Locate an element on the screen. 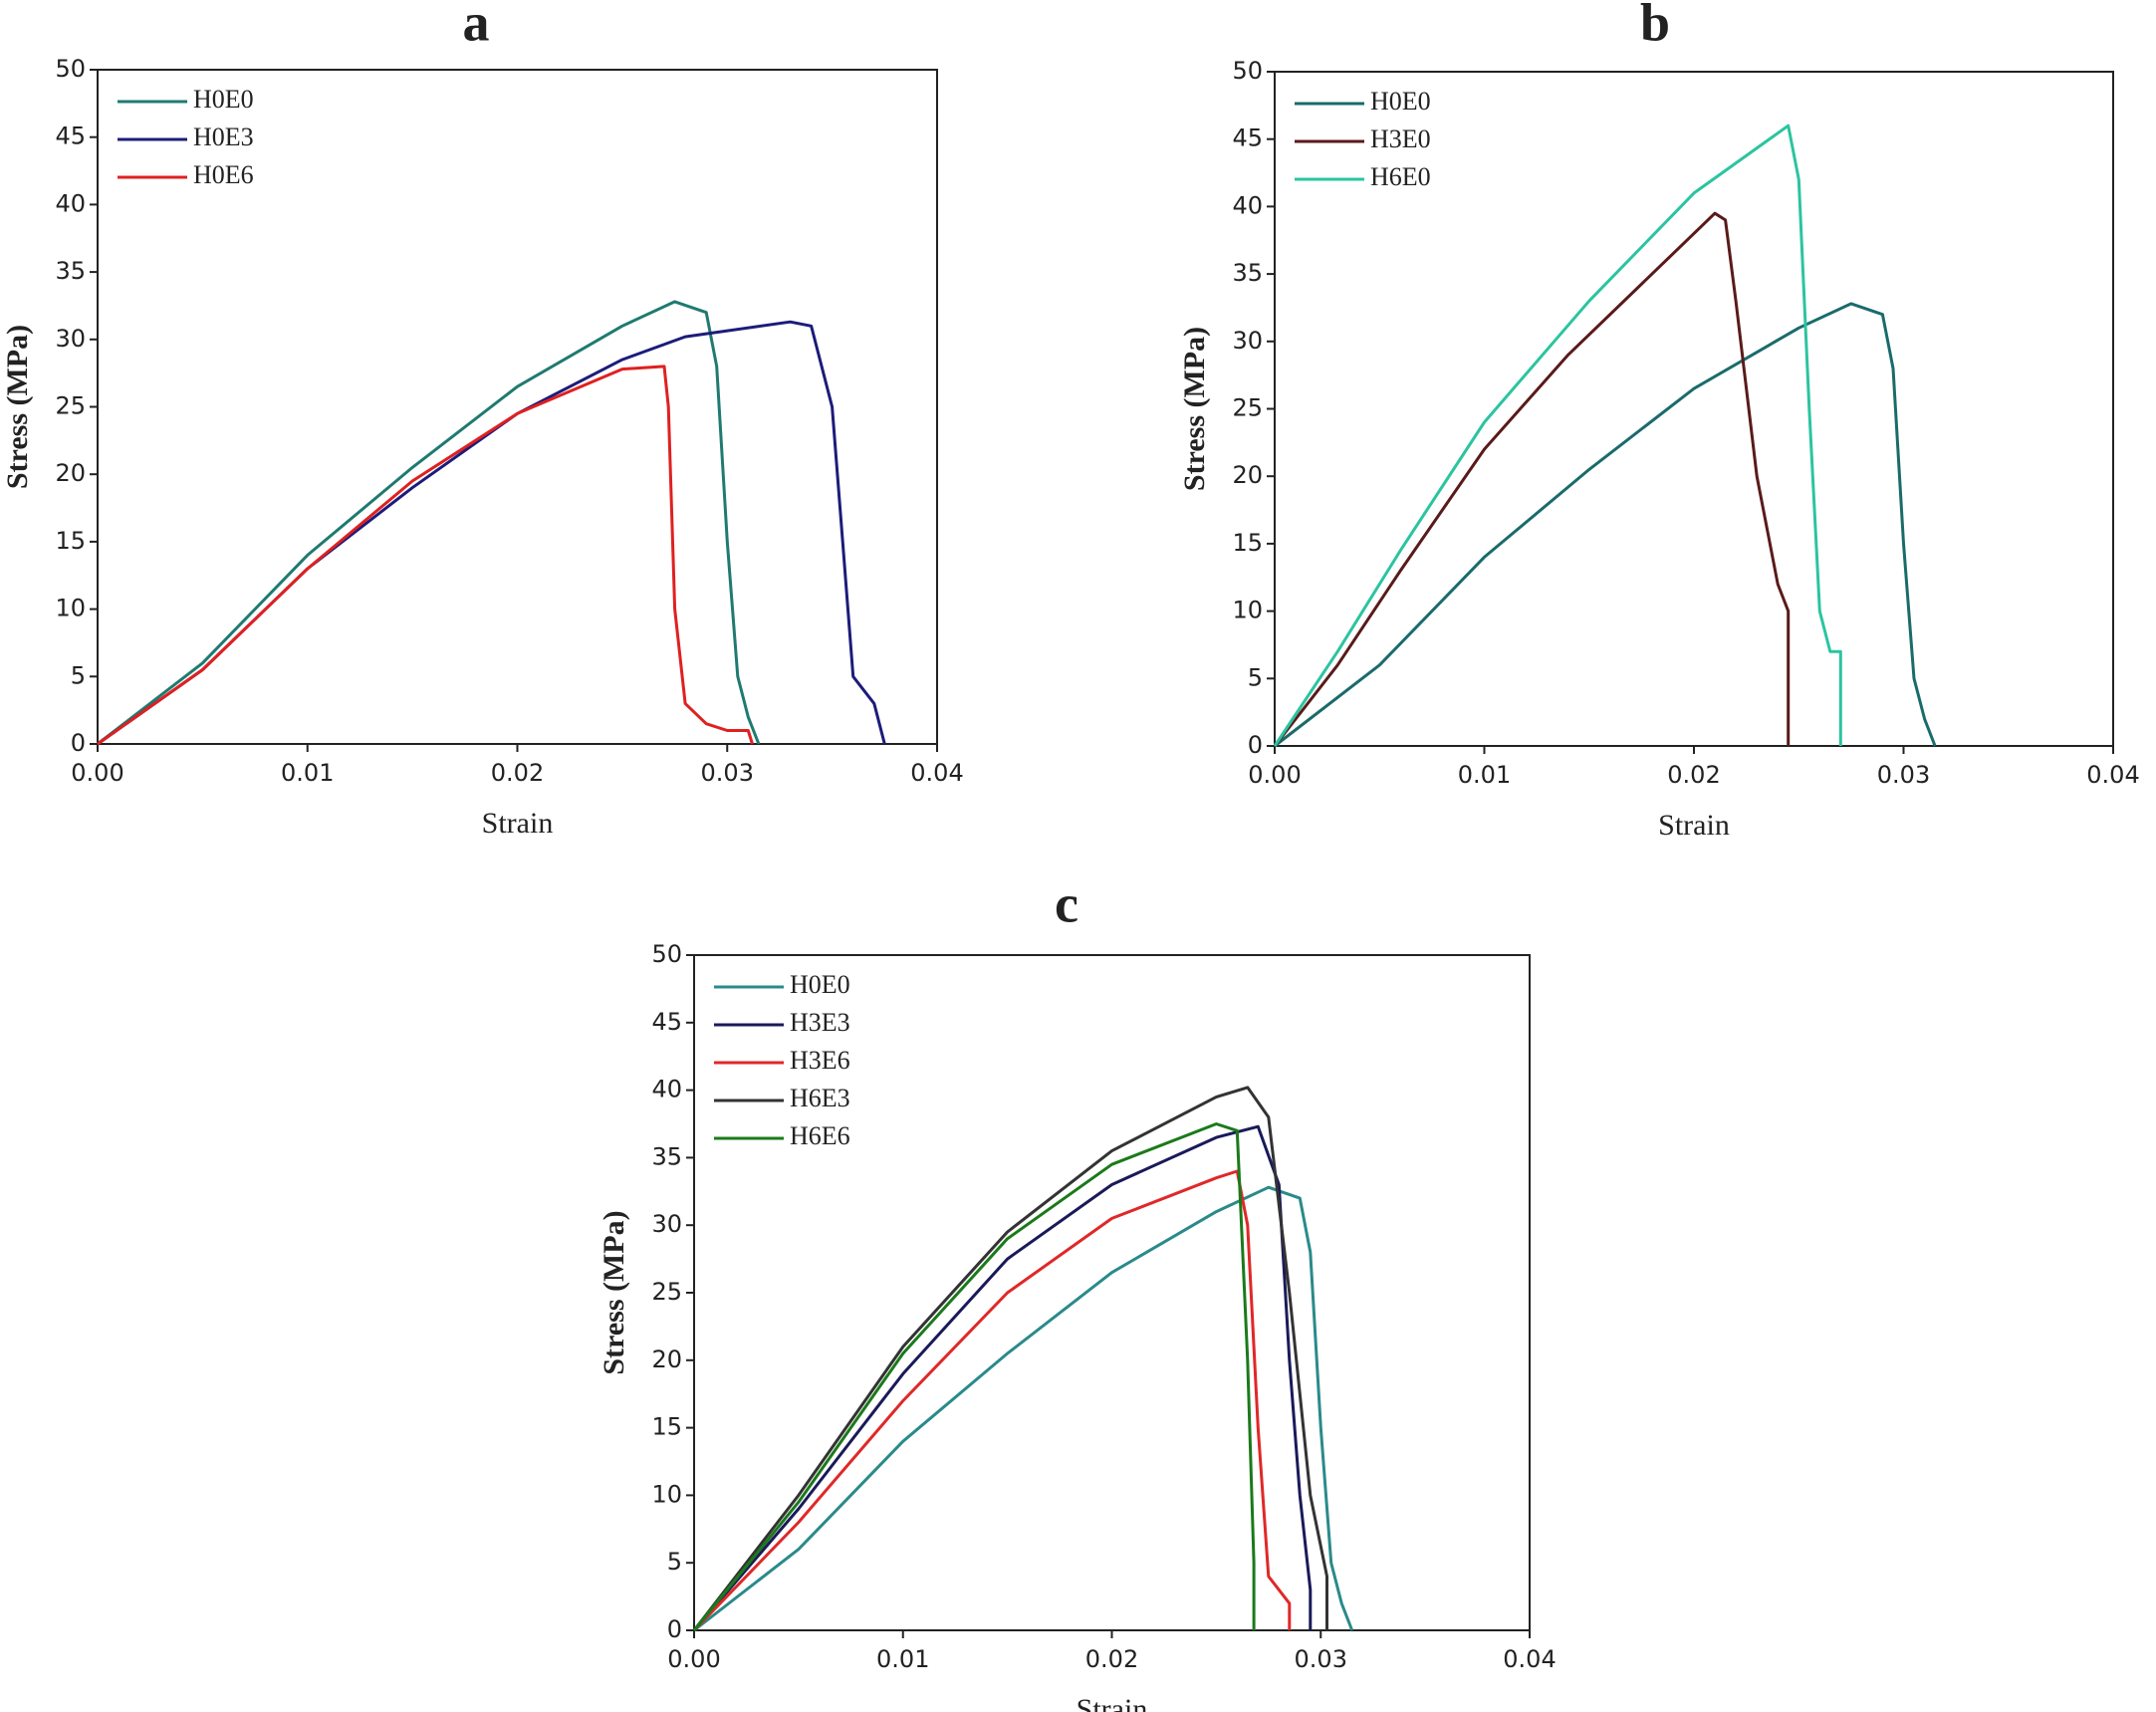 The image size is (2156, 1712). legend-label: H3E3 is located at coordinates (820, 1023).